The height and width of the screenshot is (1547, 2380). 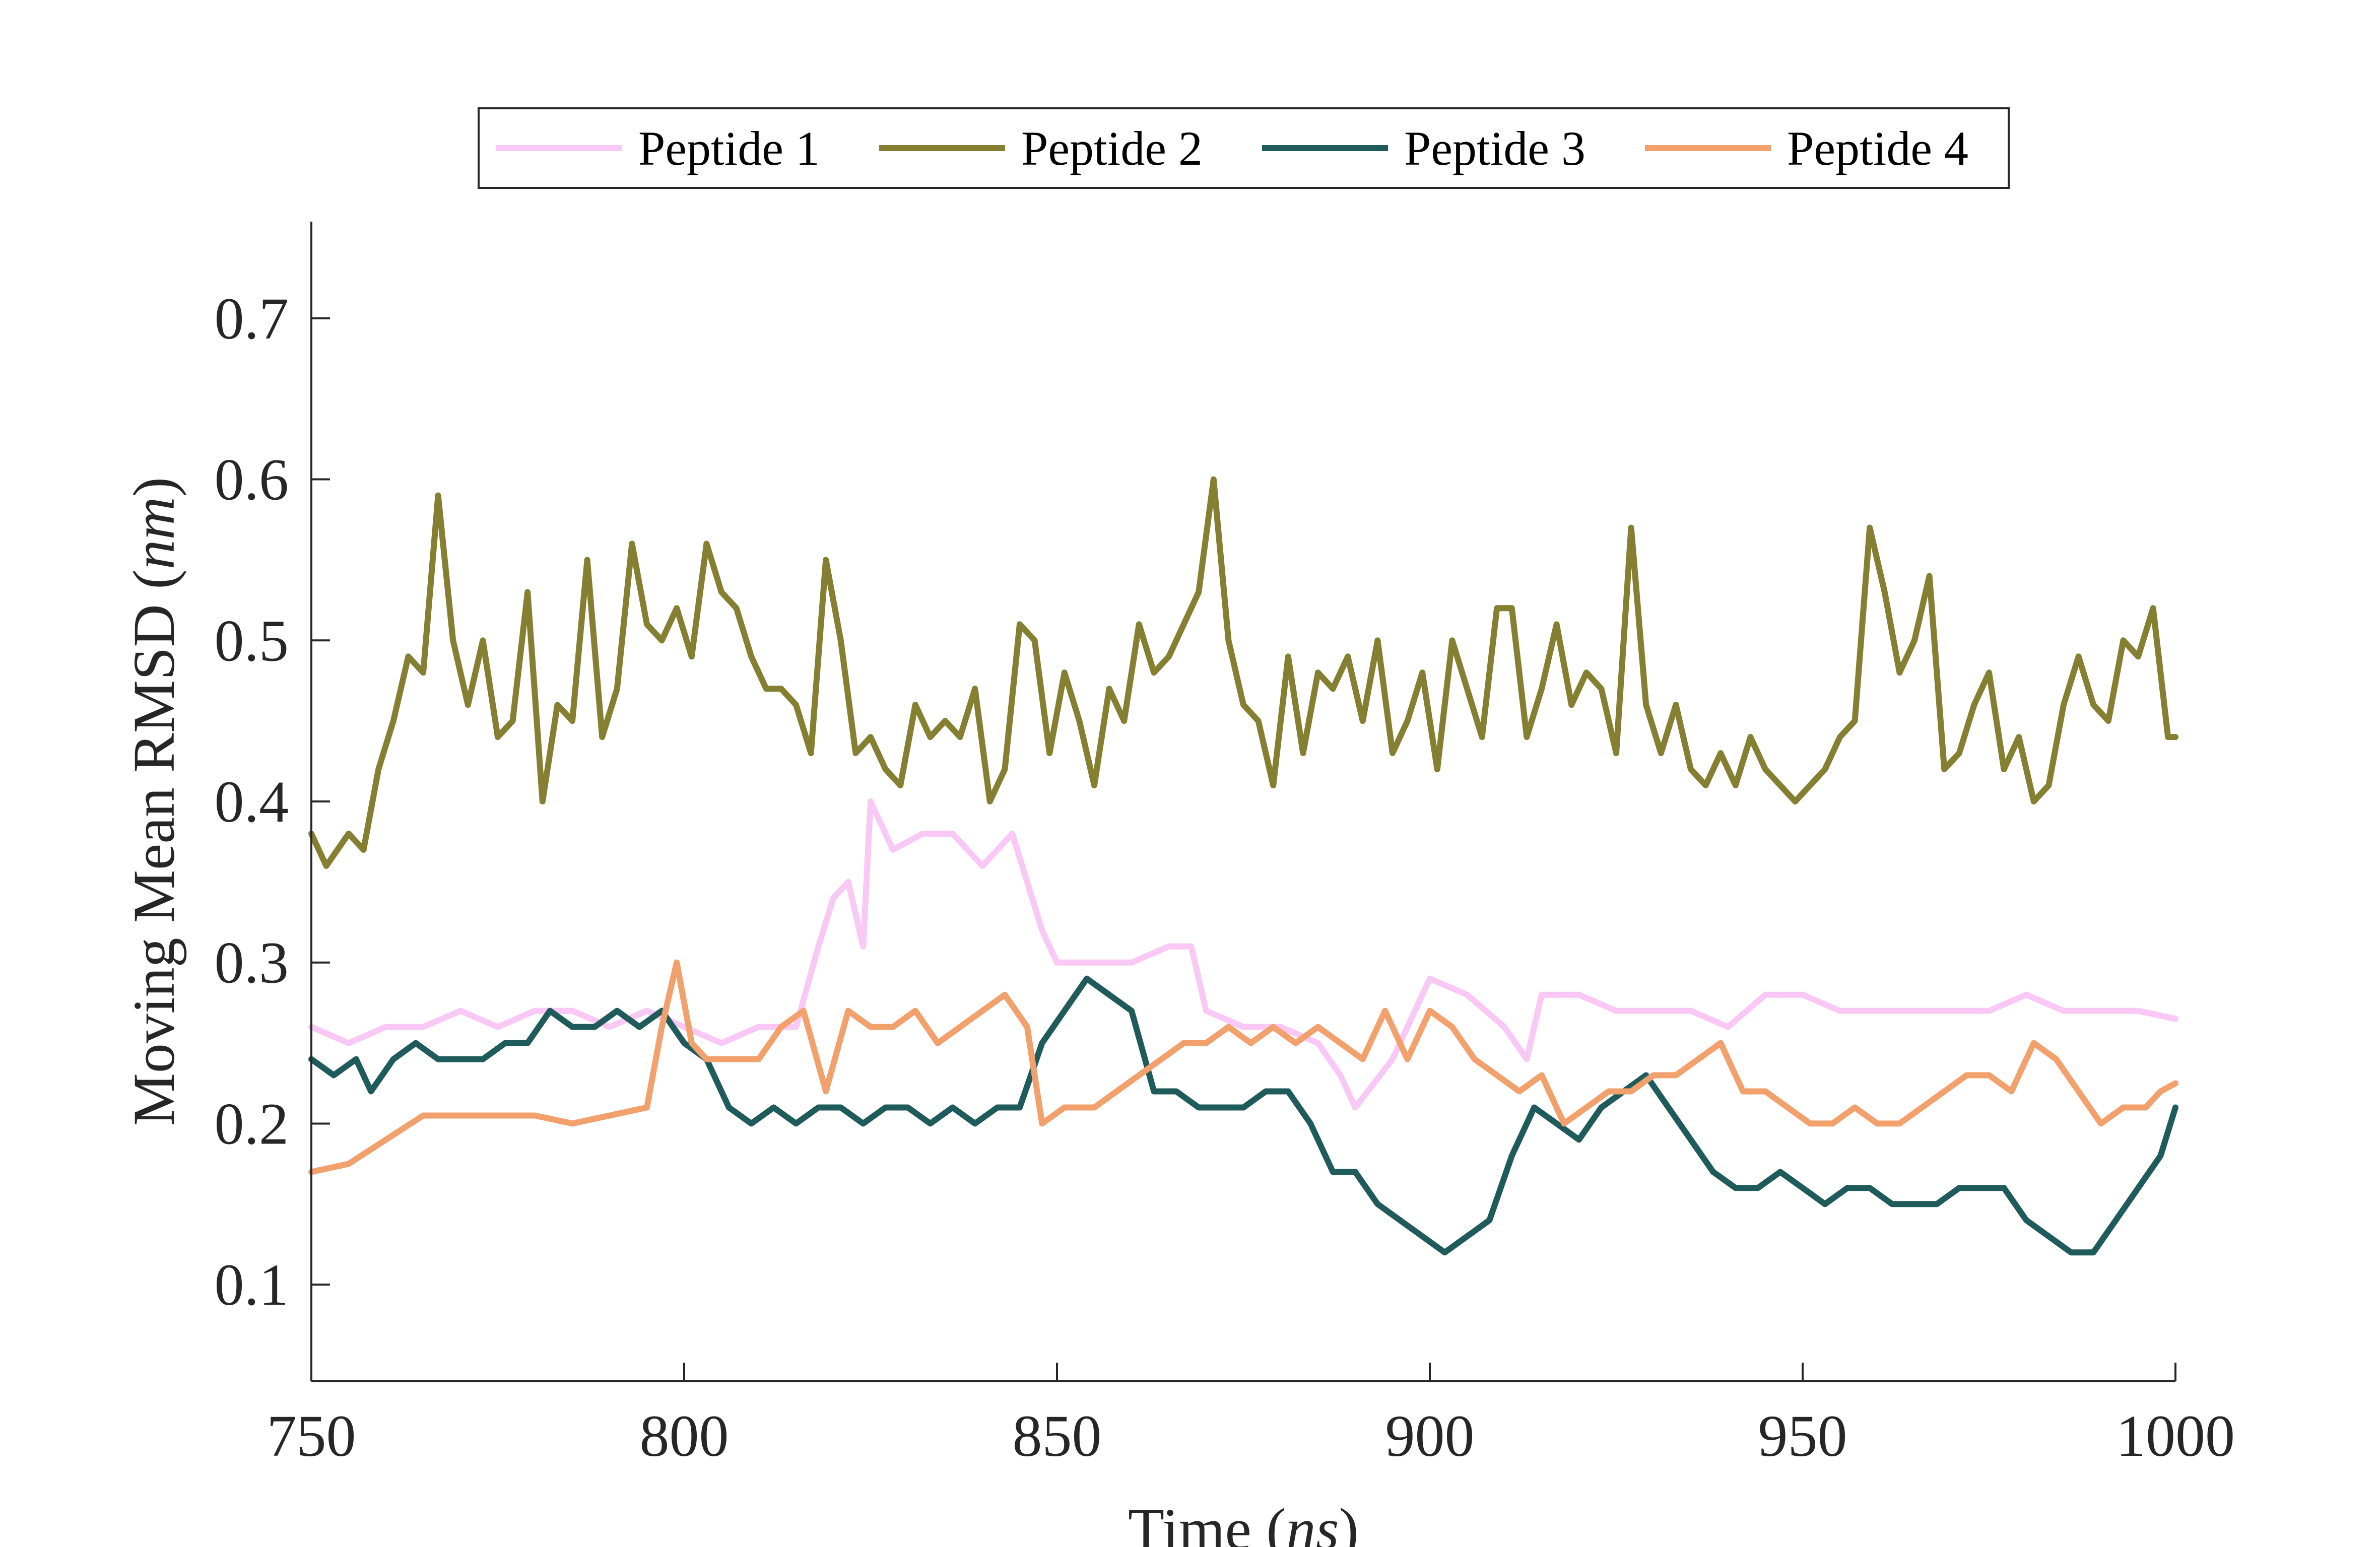 What do you see at coordinates (252, 1124) in the screenshot?
I see `y-tick-label: 0.2` at bounding box center [252, 1124].